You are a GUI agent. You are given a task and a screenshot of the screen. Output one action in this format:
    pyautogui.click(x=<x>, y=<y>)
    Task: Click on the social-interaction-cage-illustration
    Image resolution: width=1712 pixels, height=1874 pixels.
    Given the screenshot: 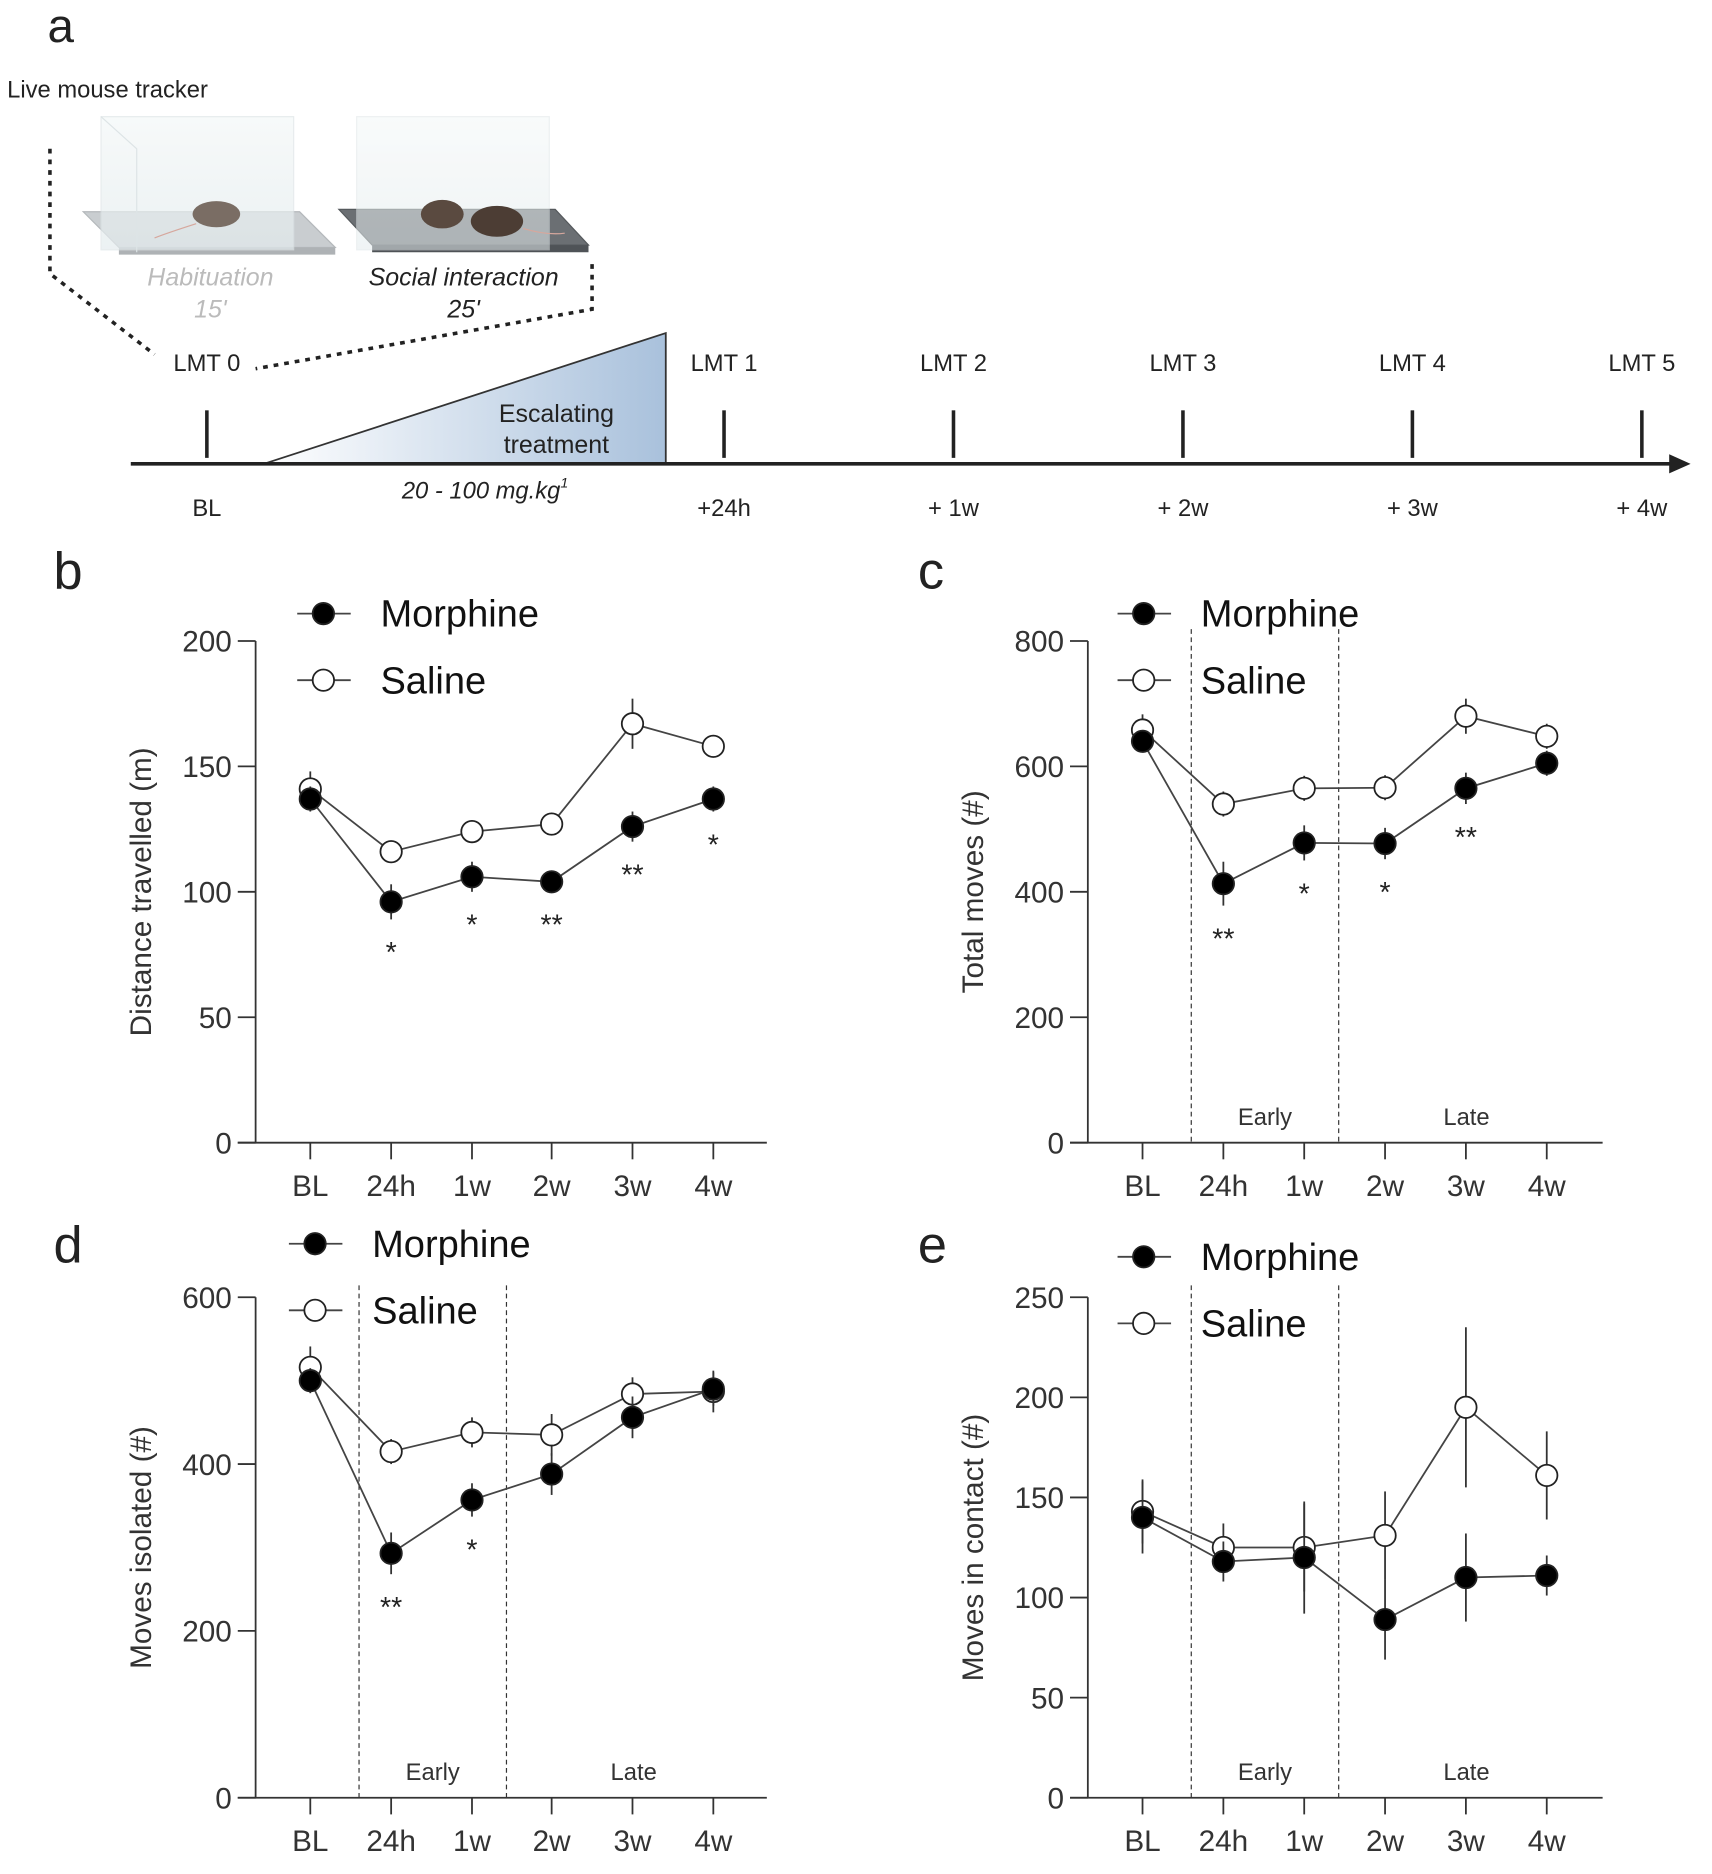 What is the action you would take?
    pyautogui.click(x=463, y=184)
    